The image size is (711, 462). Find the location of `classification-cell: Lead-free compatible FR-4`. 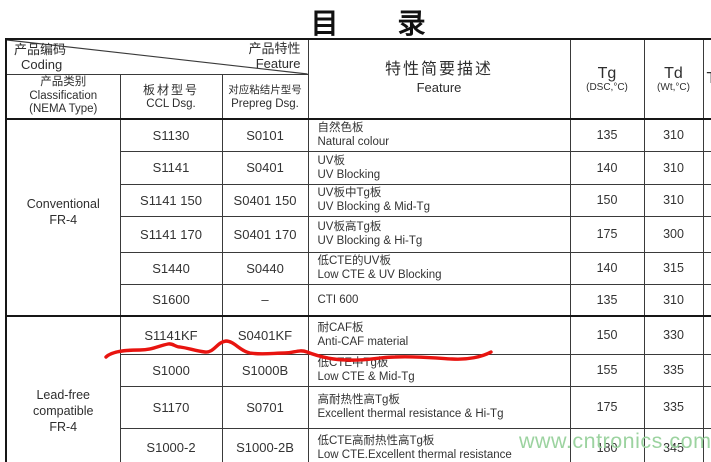

classification-cell: Lead-free compatible FR-4 is located at coordinates (63, 388).